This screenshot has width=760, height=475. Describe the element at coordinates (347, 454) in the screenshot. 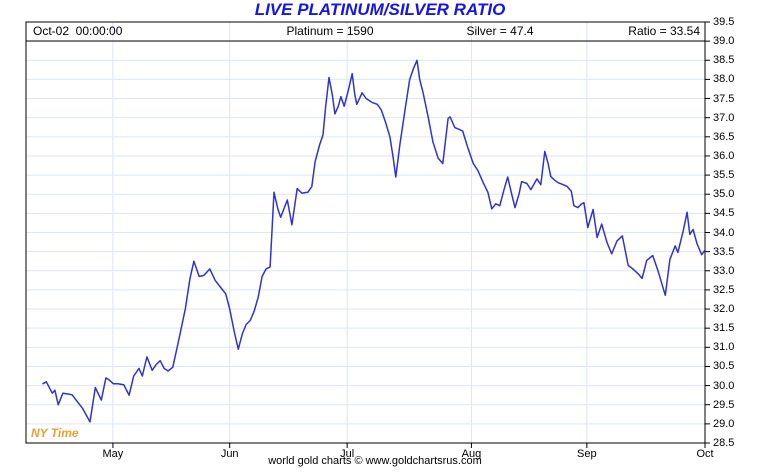

I see `x-axis-label: Jul` at that location.